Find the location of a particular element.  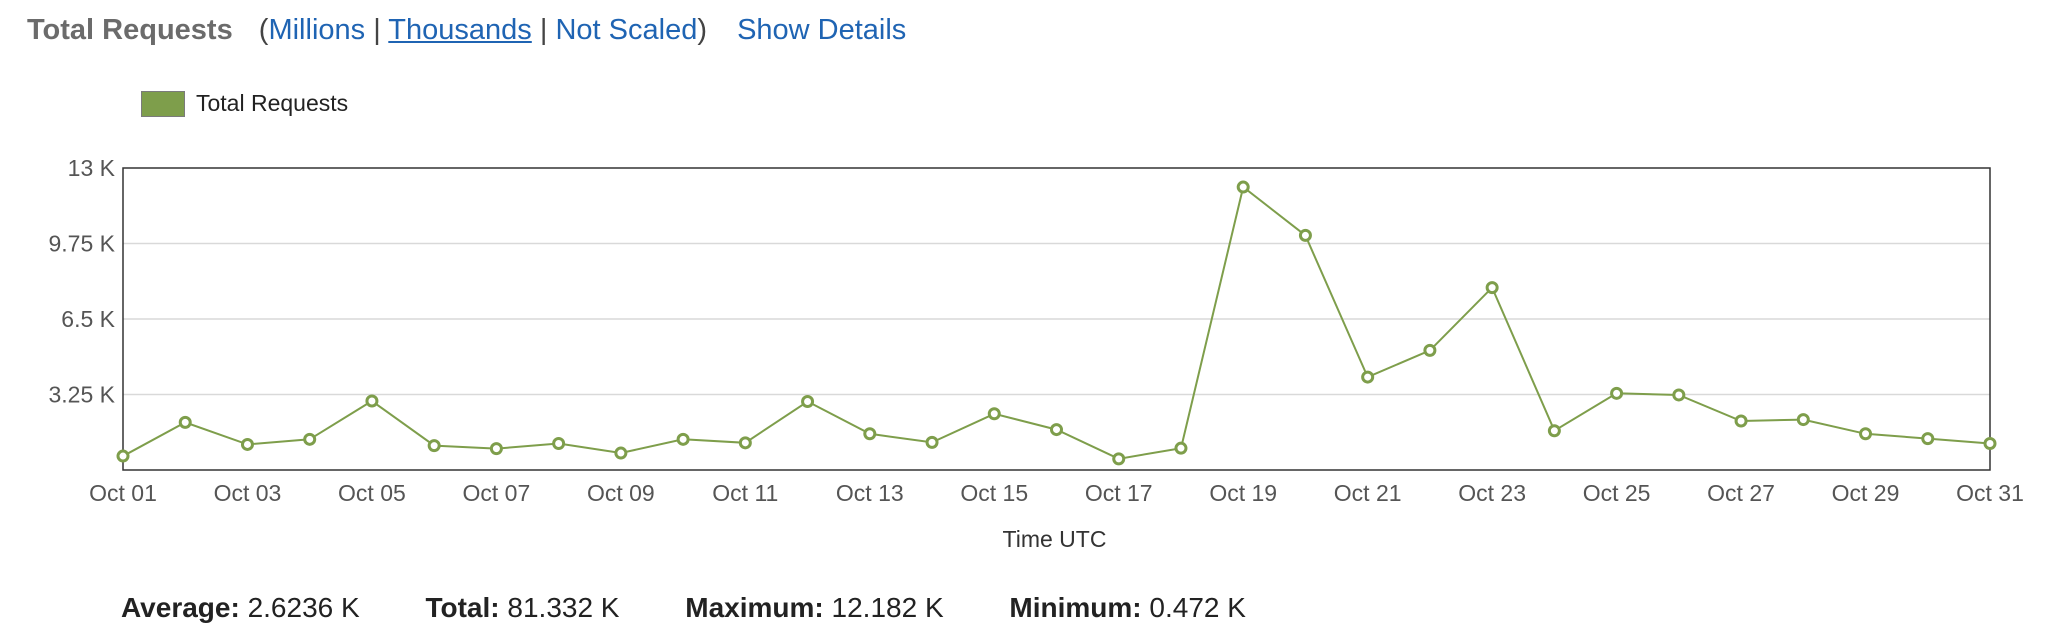

scale-not-scaled-link: Not Scaled is located at coordinates (626, 30).